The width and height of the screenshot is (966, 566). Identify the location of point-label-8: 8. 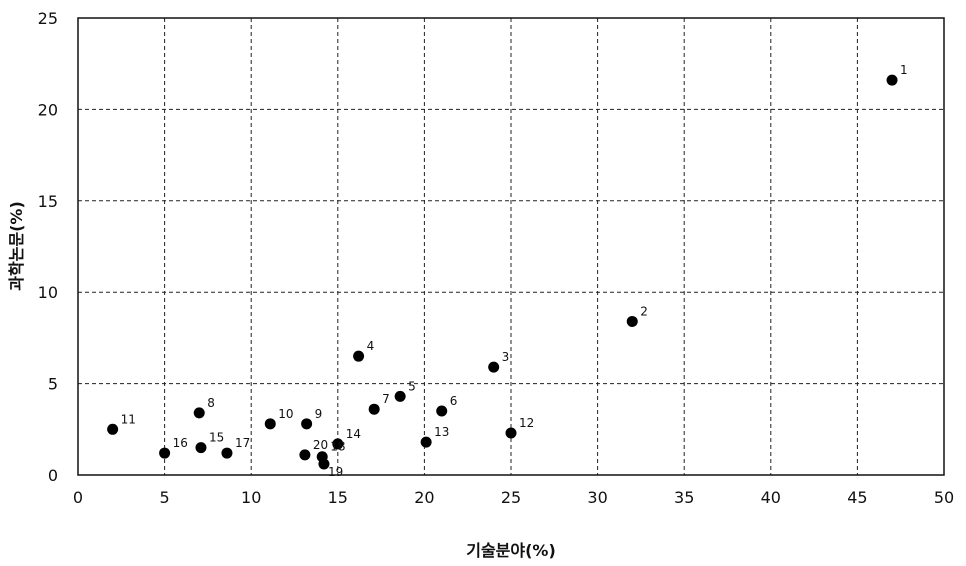
(211, 403).